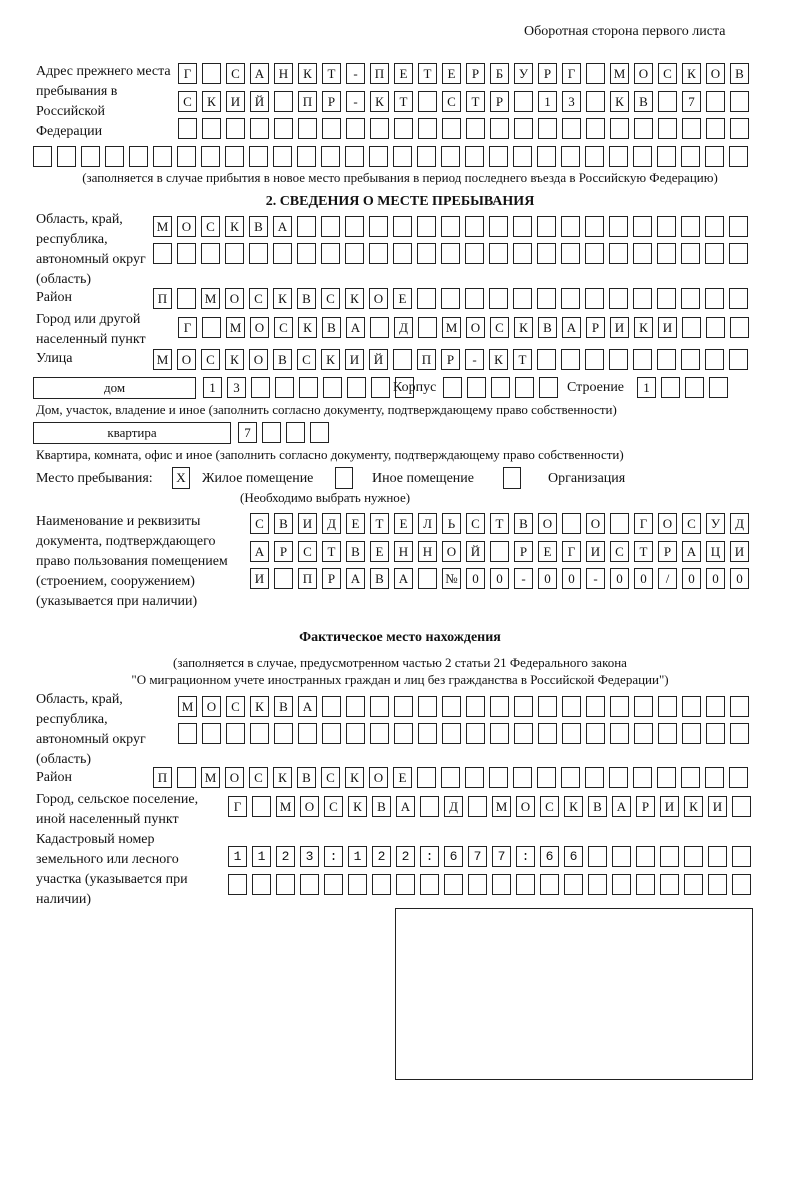 The image size is (800, 1180). Describe the element at coordinates (691, 101) in the screenshot. I see `letter-cell: 7` at that location.